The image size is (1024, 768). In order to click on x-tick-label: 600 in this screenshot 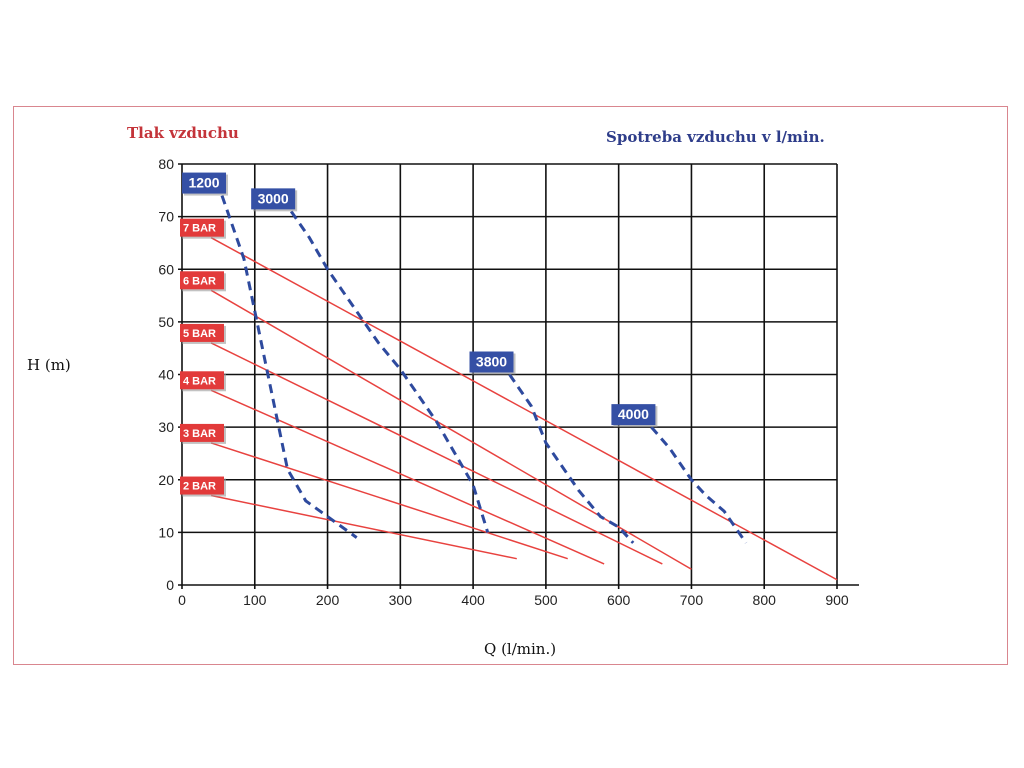, I will do `click(619, 600)`.